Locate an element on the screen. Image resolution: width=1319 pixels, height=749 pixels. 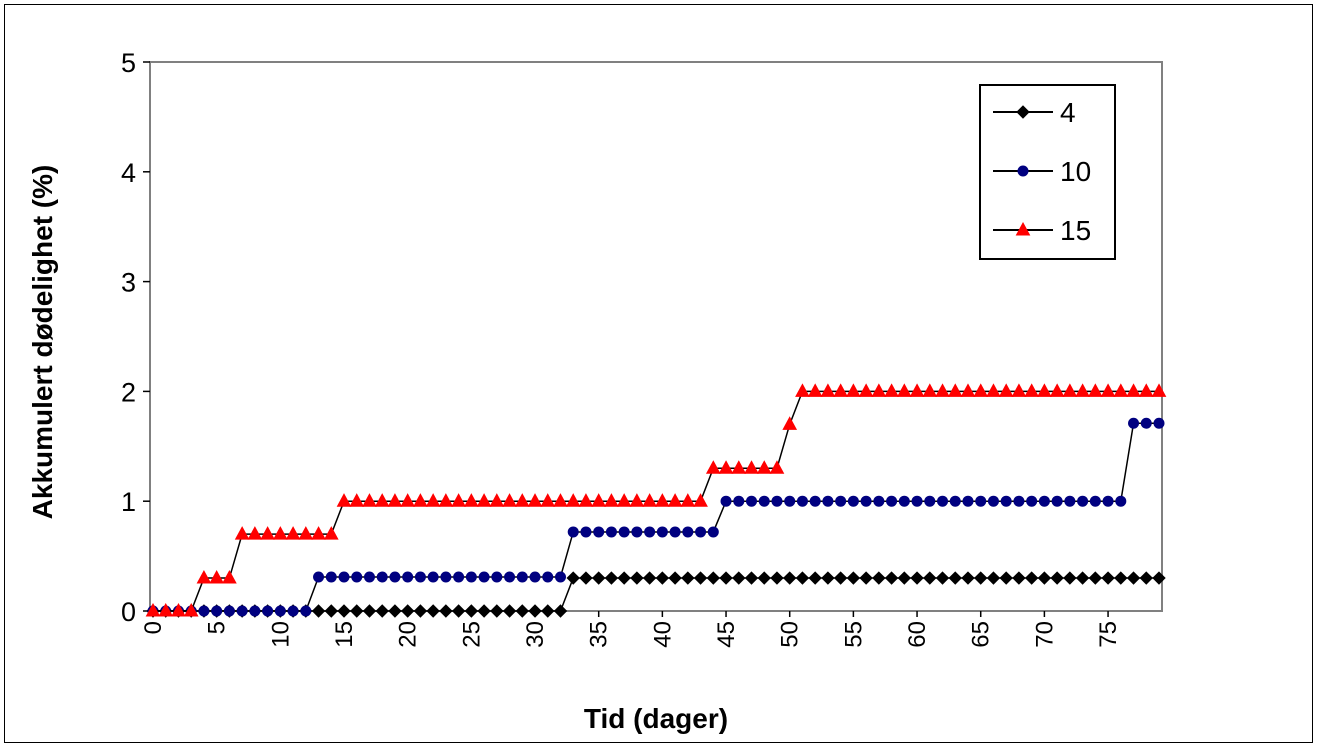
x-tick-label: 60 is located at coordinates (917, 634).